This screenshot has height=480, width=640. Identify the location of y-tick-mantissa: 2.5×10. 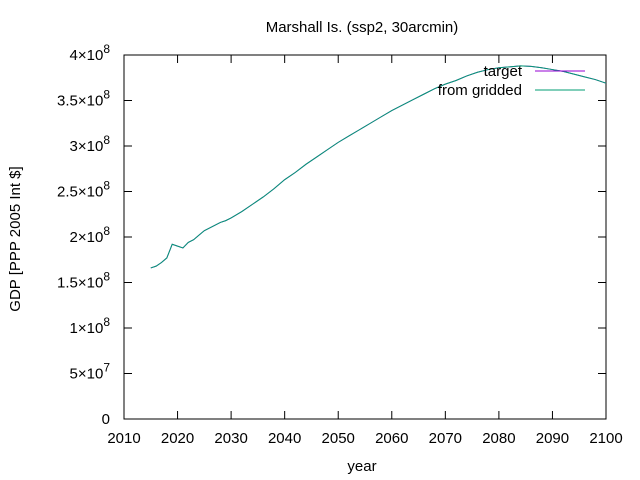
(80, 192).